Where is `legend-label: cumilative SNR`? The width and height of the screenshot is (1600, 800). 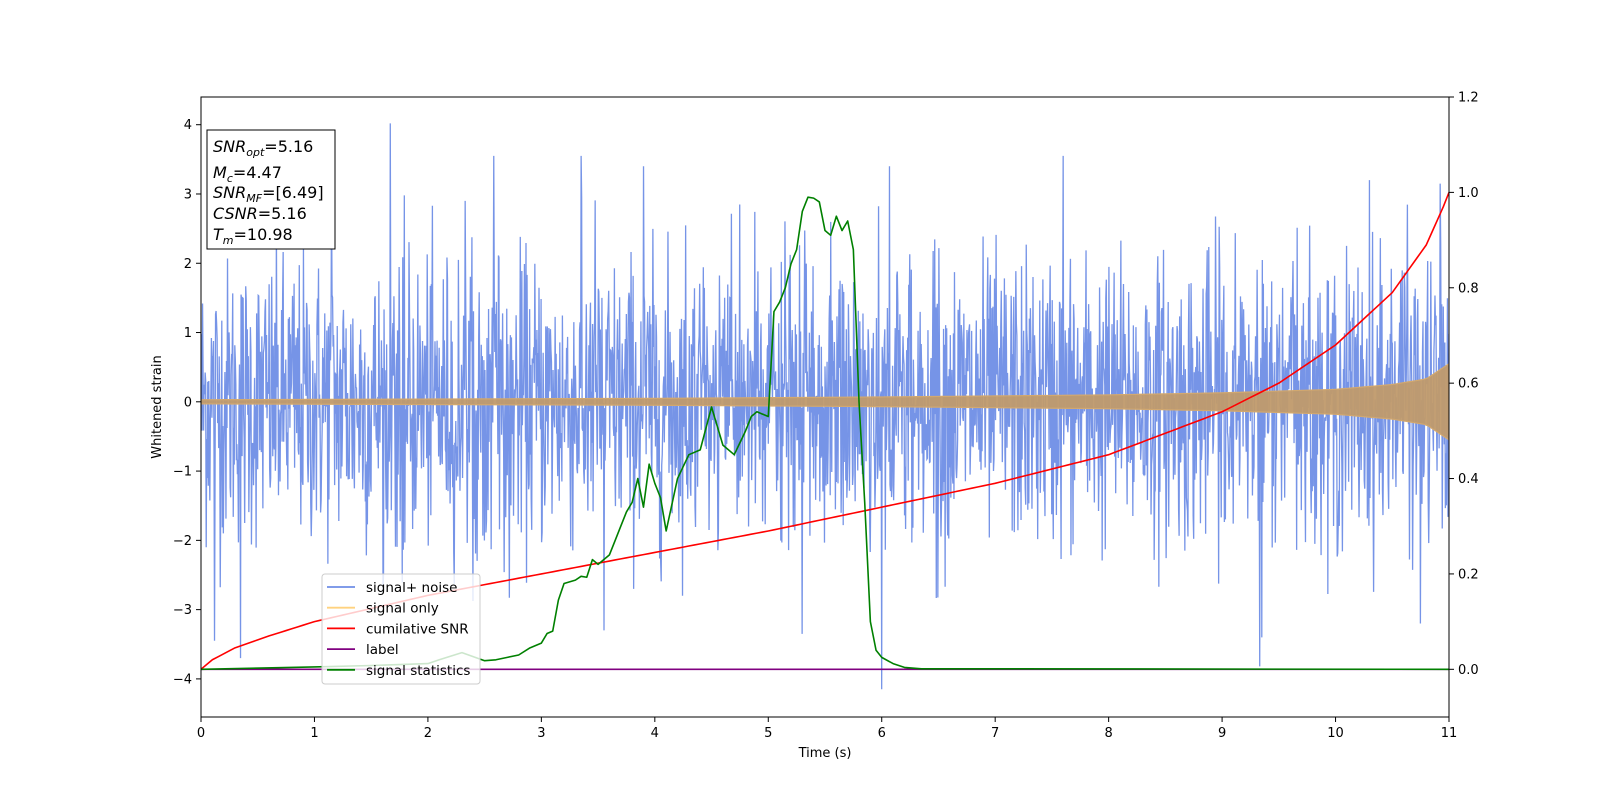
legend-label: cumilative SNR is located at coordinates (417, 629).